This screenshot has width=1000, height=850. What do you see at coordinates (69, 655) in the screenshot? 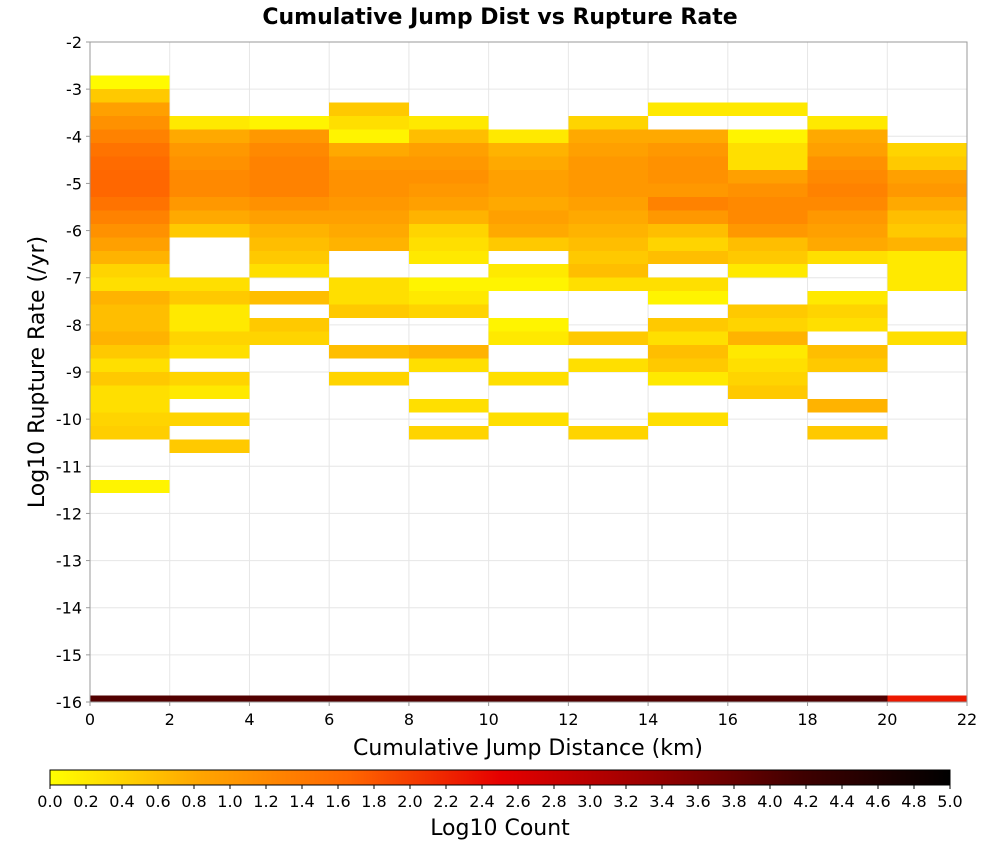
I see `y-tick-label: -15` at bounding box center [69, 655].